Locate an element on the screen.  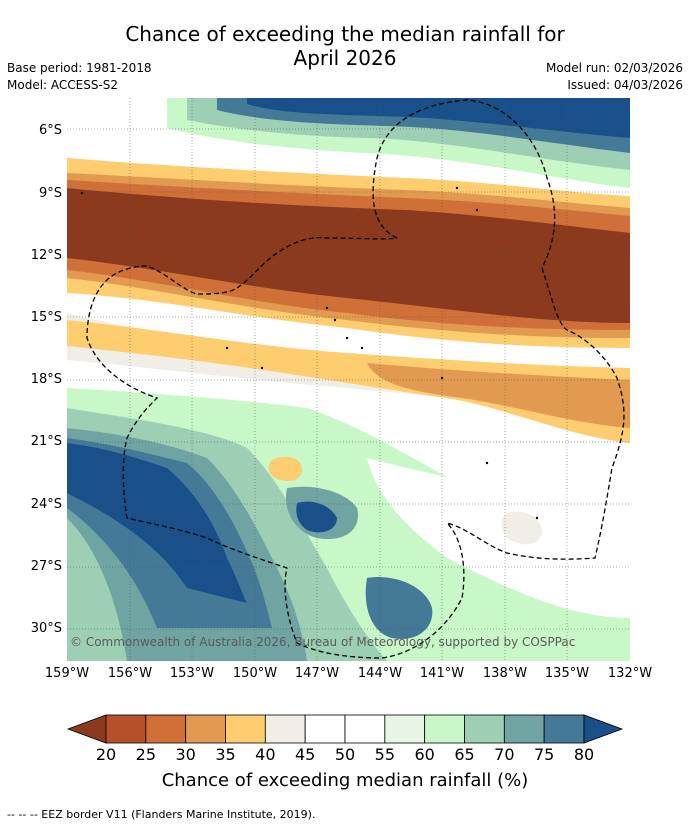
colorbar-tick-label: 50 is located at coordinates (345, 754).